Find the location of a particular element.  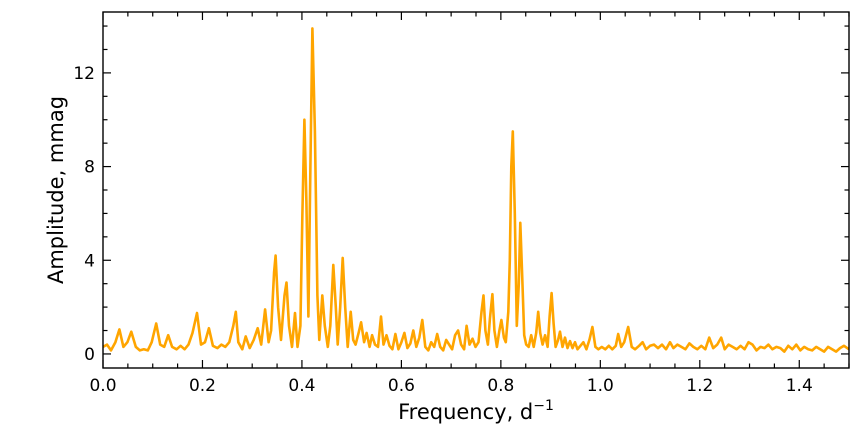

x-tick-label: 1.4 is located at coordinates (799, 386).